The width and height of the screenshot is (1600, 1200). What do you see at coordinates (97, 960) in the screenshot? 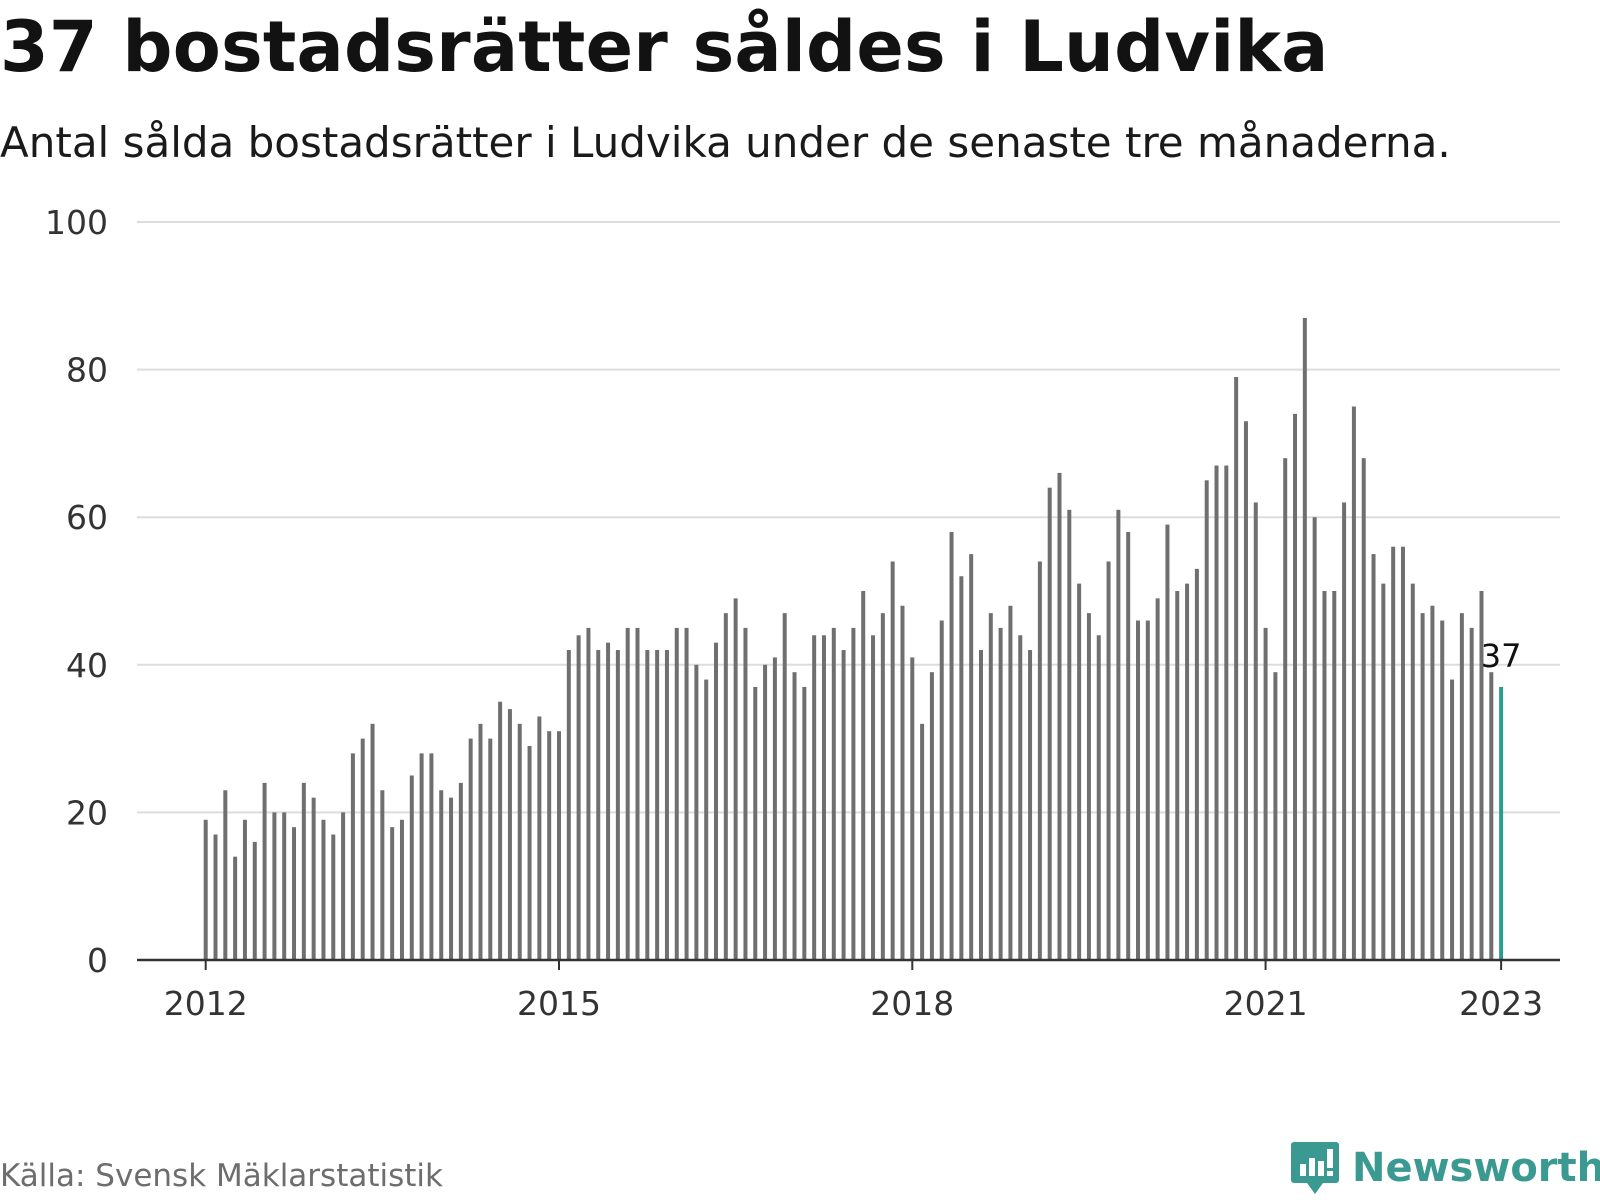
I see `y-tick-label: 0` at bounding box center [97, 960].